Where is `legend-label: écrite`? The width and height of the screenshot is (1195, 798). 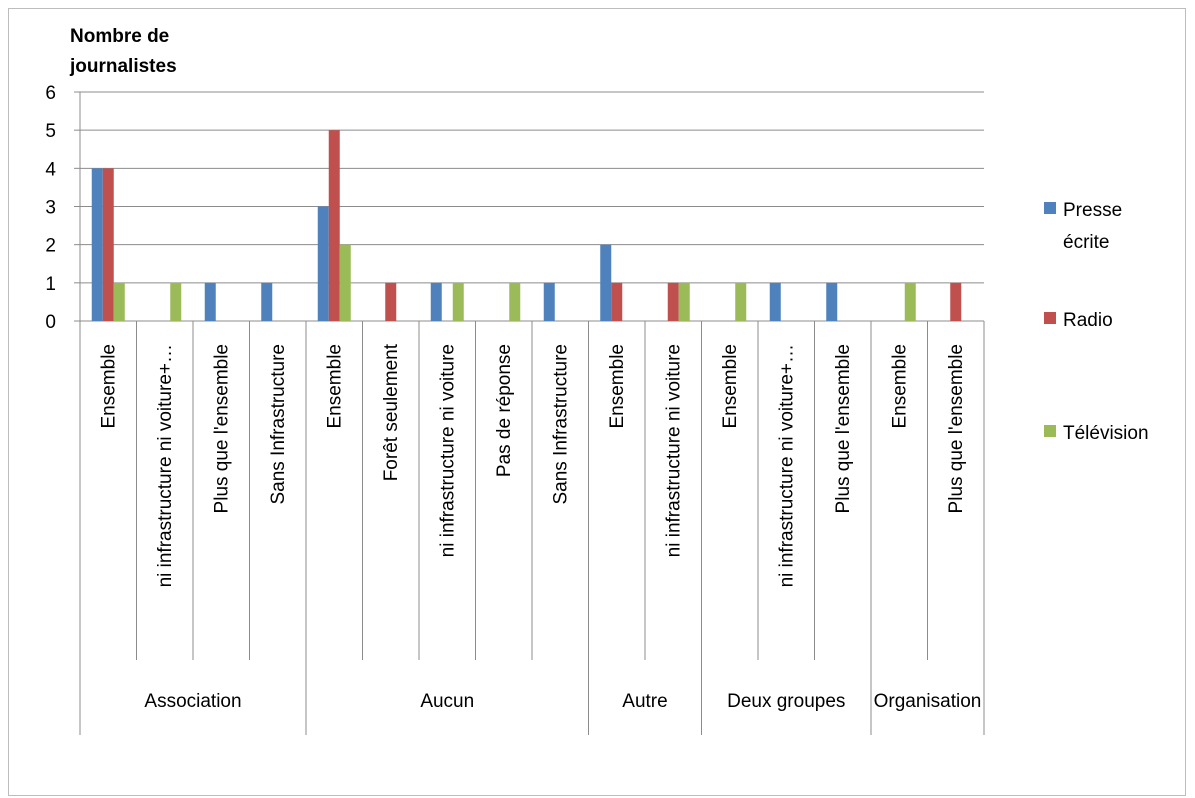 legend-label: écrite is located at coordinates (1086, 242).